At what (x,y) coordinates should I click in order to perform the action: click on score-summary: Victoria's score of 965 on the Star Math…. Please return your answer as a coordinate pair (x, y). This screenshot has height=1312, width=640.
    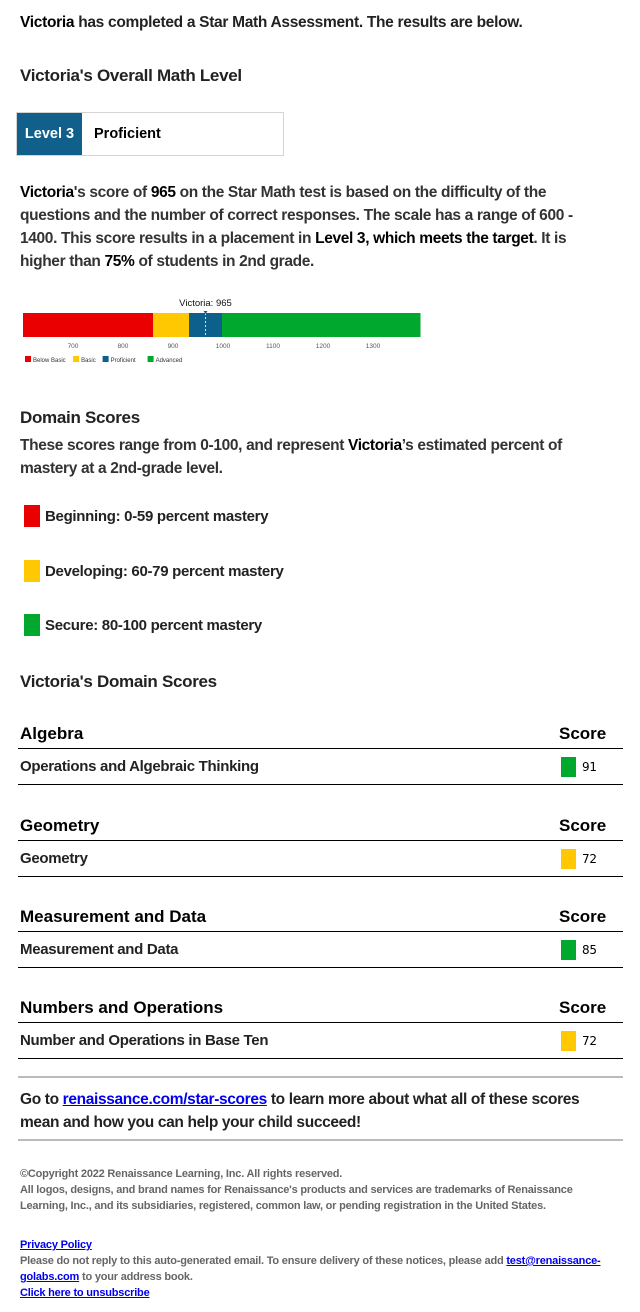
    Looking at the image, I should click on (315, 227).